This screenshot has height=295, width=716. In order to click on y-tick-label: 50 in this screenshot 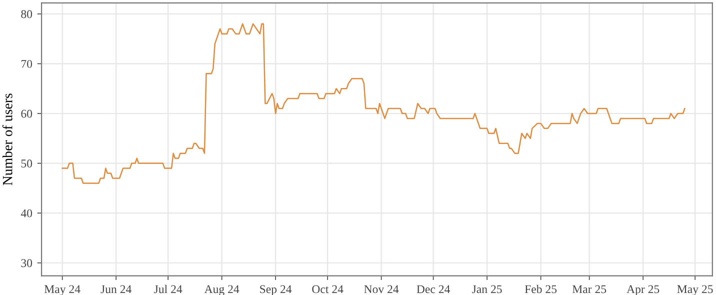, I will do `click(26, 164)`.